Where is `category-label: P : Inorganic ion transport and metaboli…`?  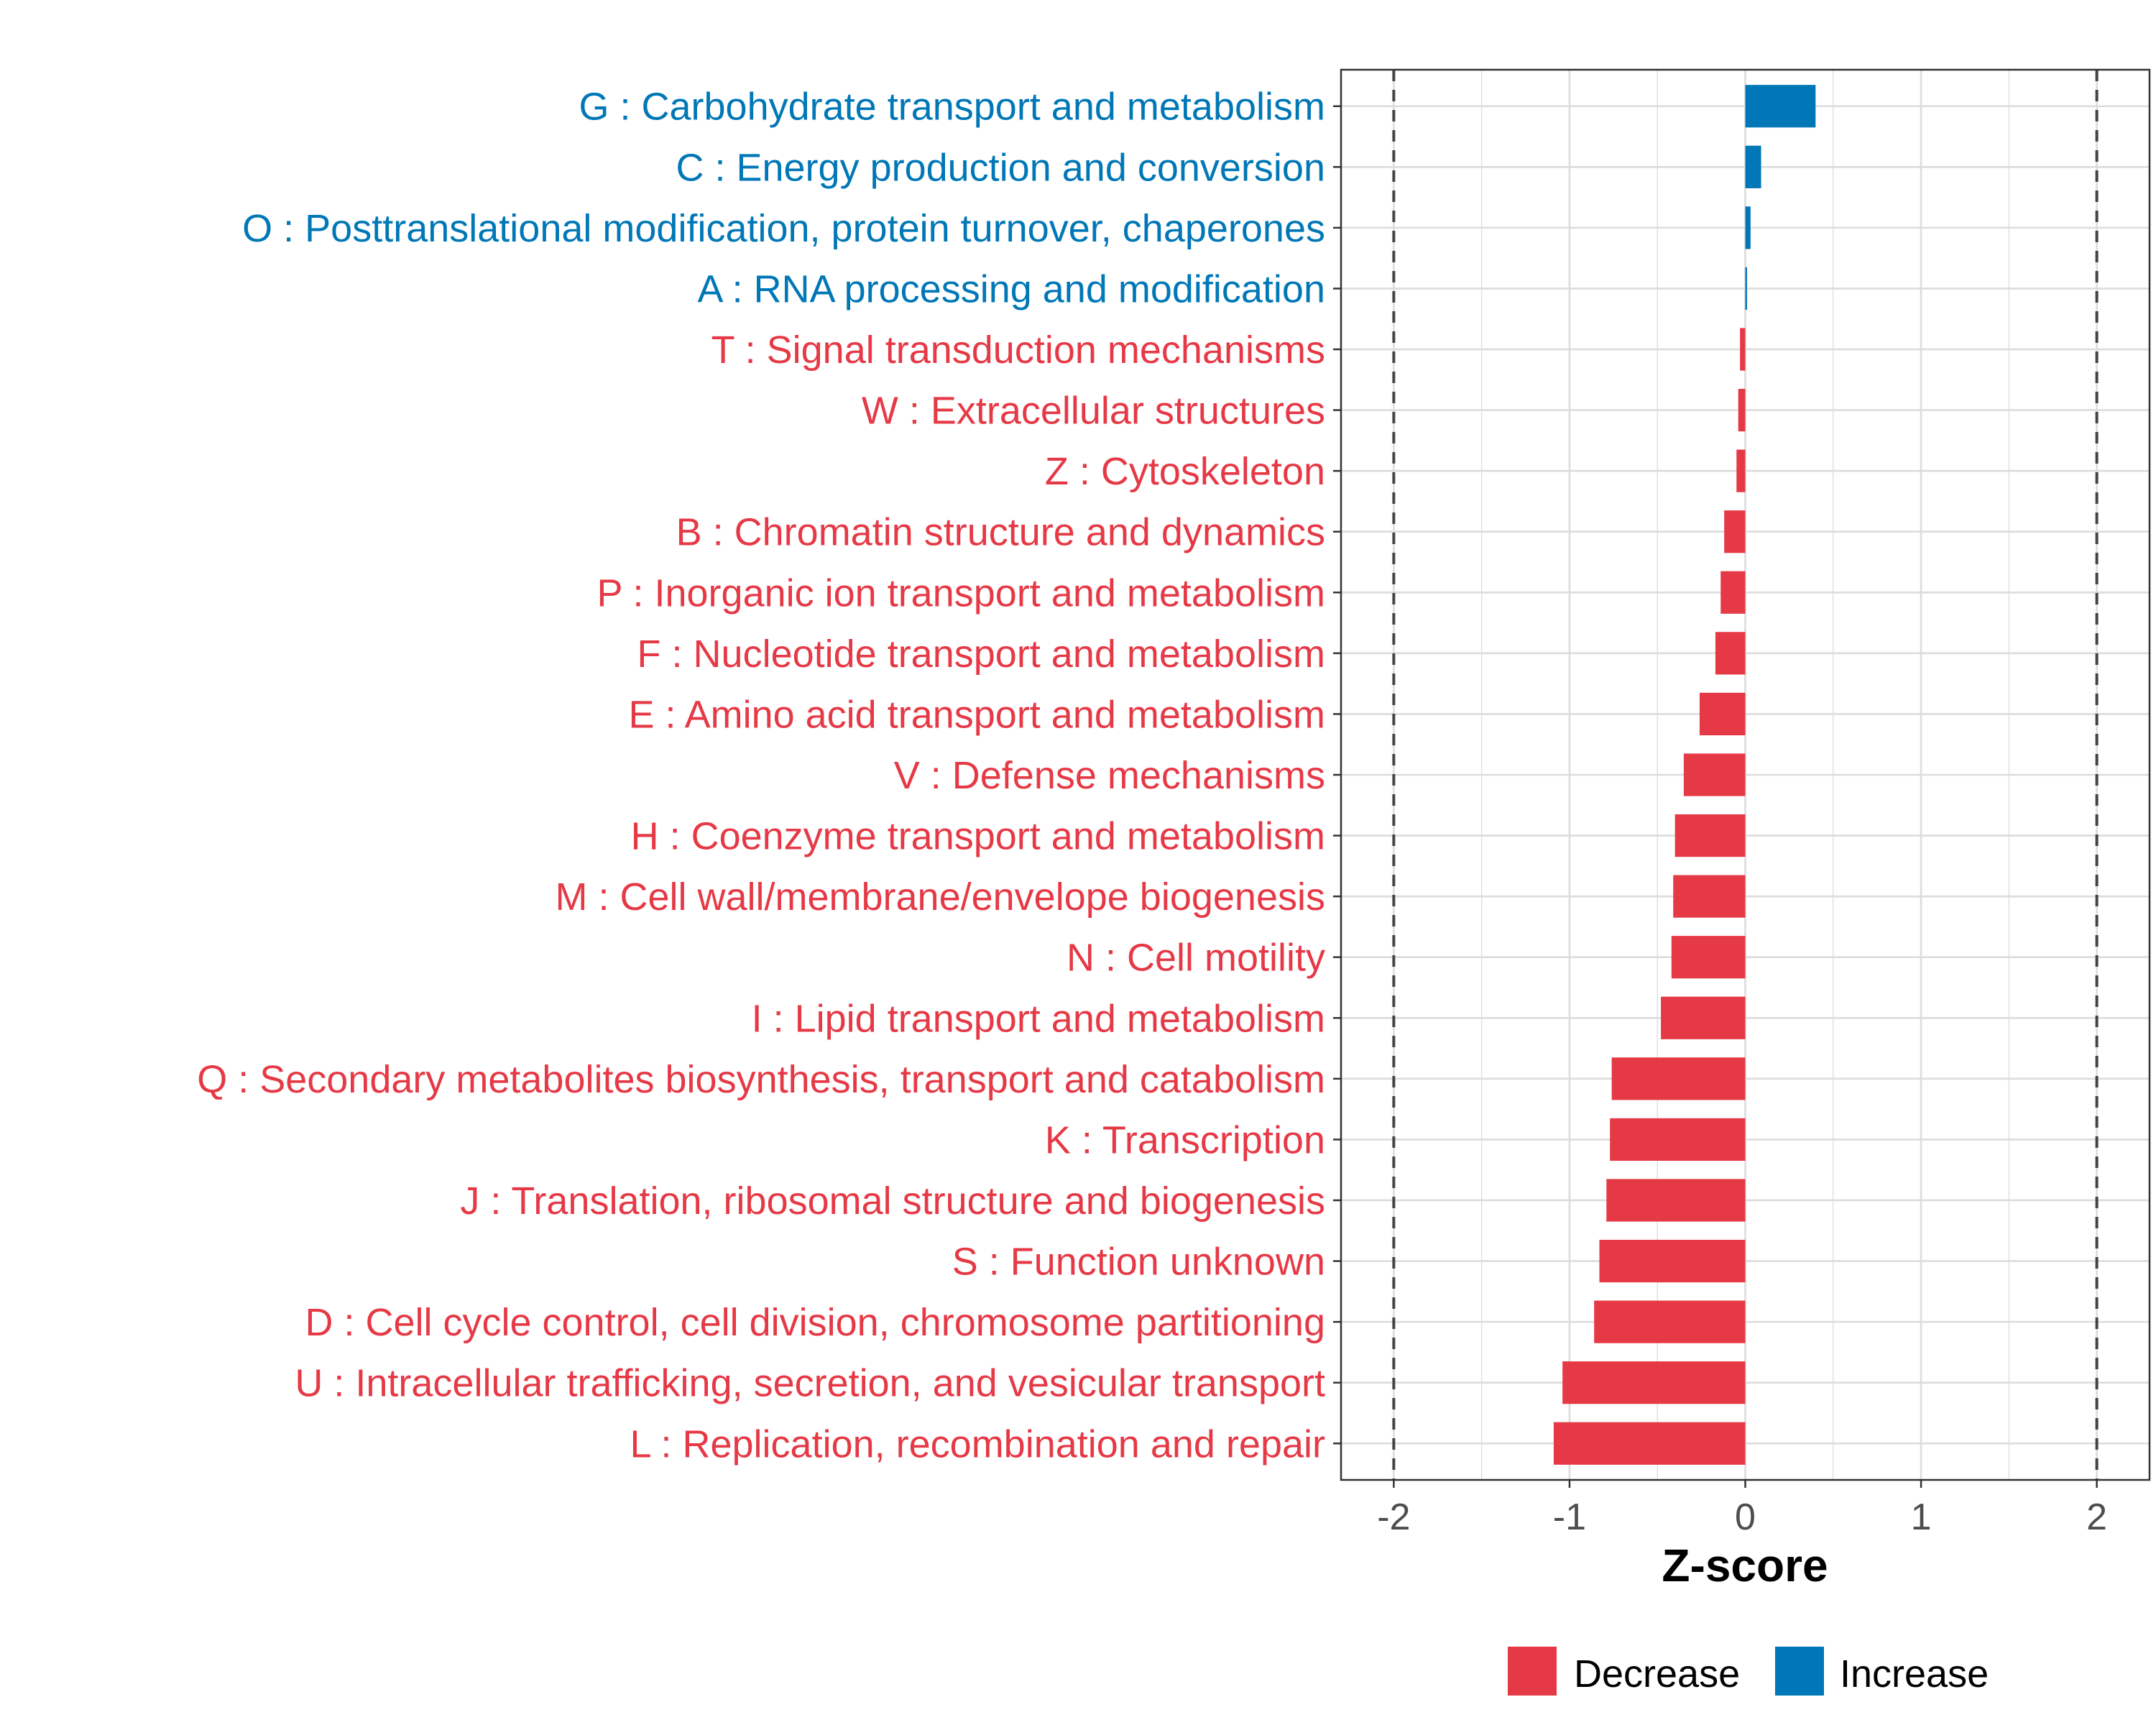 category-label: P : Inorganic ion transport and metaboli… is located at coordinates (961, 593).